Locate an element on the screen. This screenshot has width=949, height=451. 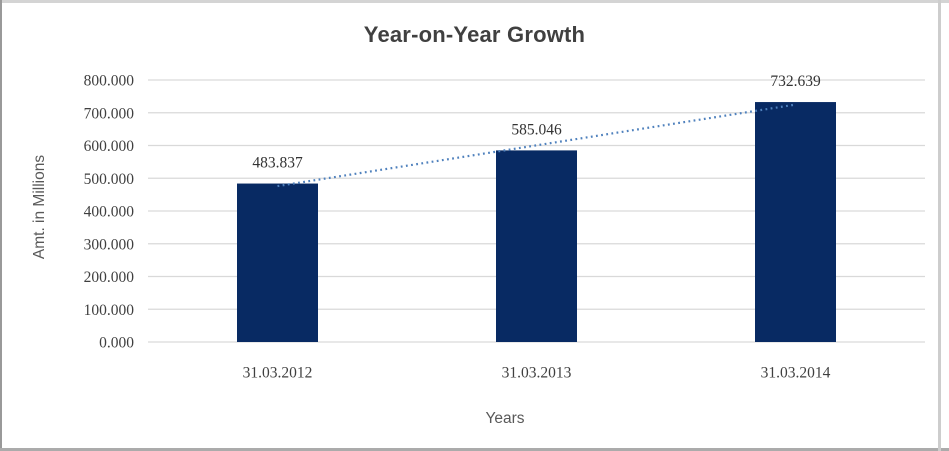
frame-border-top is located at coordinates (474, 1).